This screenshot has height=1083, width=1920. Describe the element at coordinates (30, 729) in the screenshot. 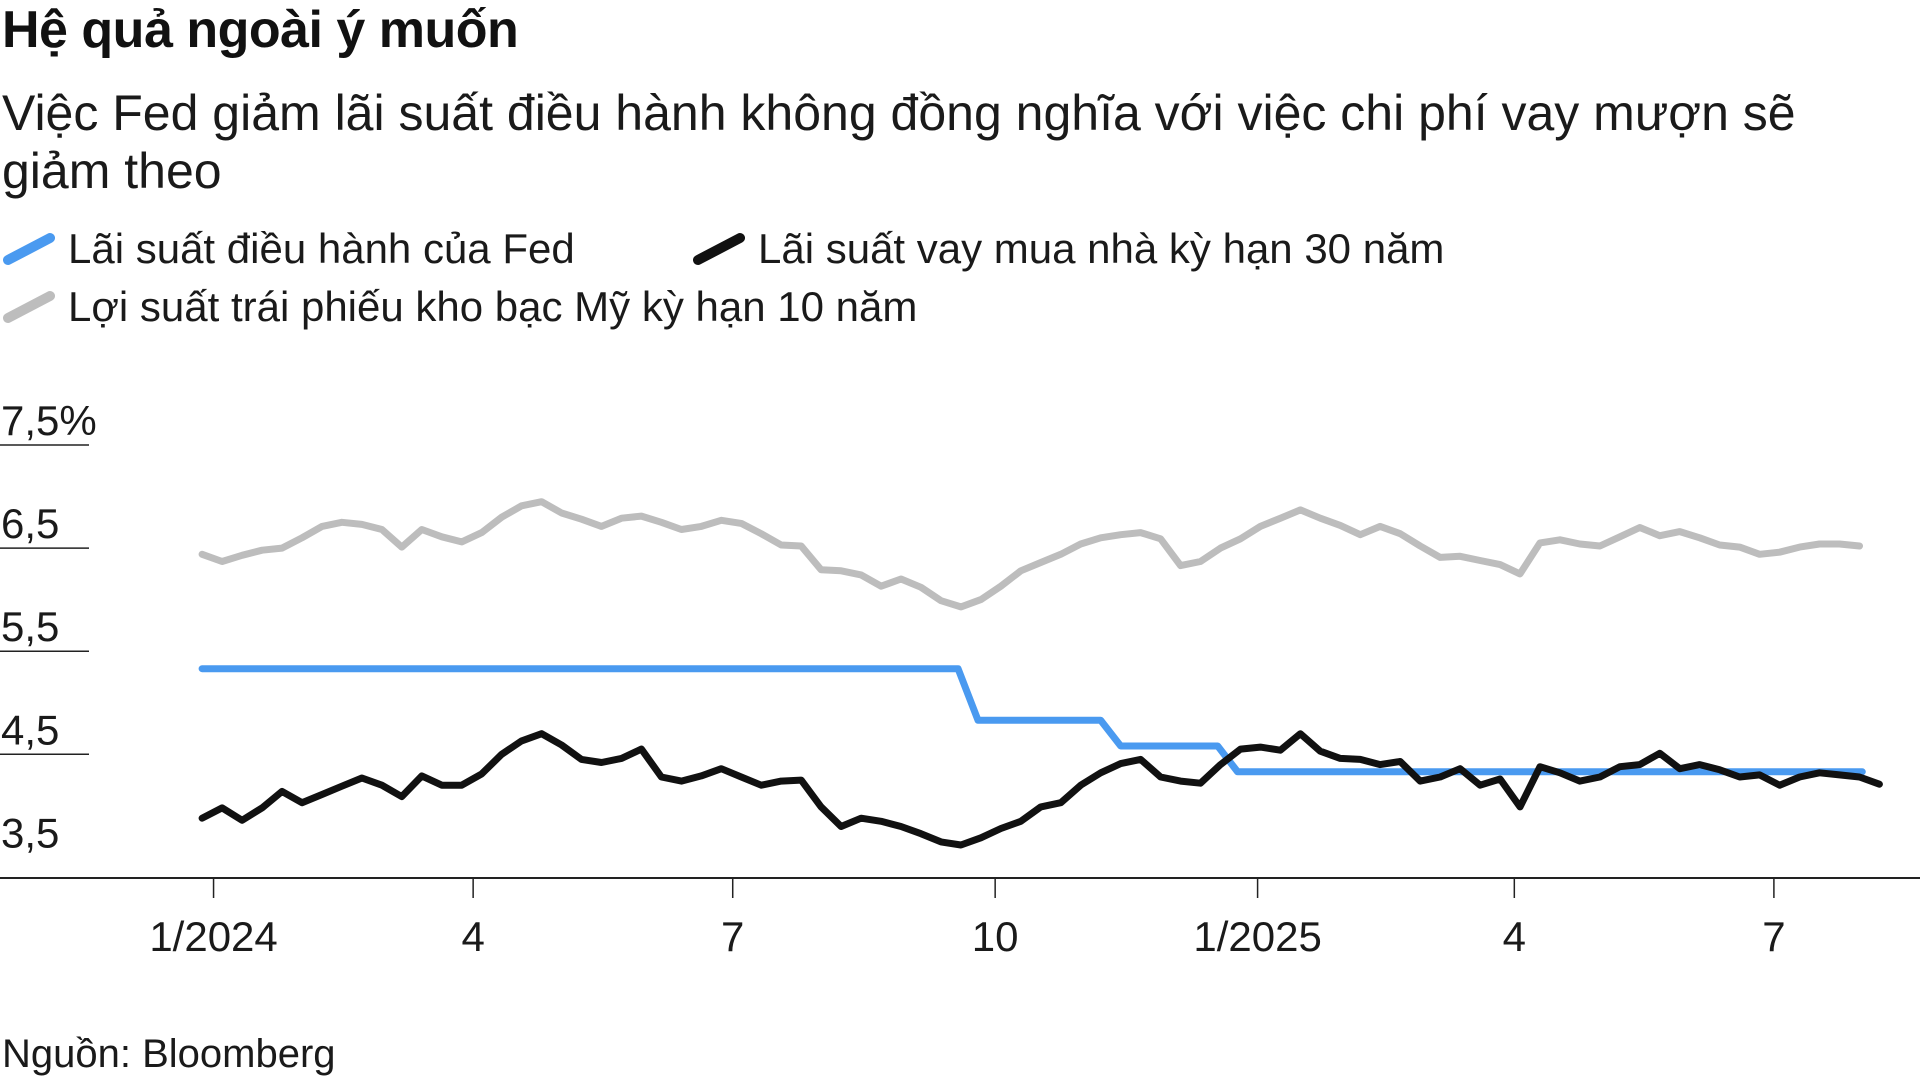

I see `y-tick-label: 4,5` at that location.